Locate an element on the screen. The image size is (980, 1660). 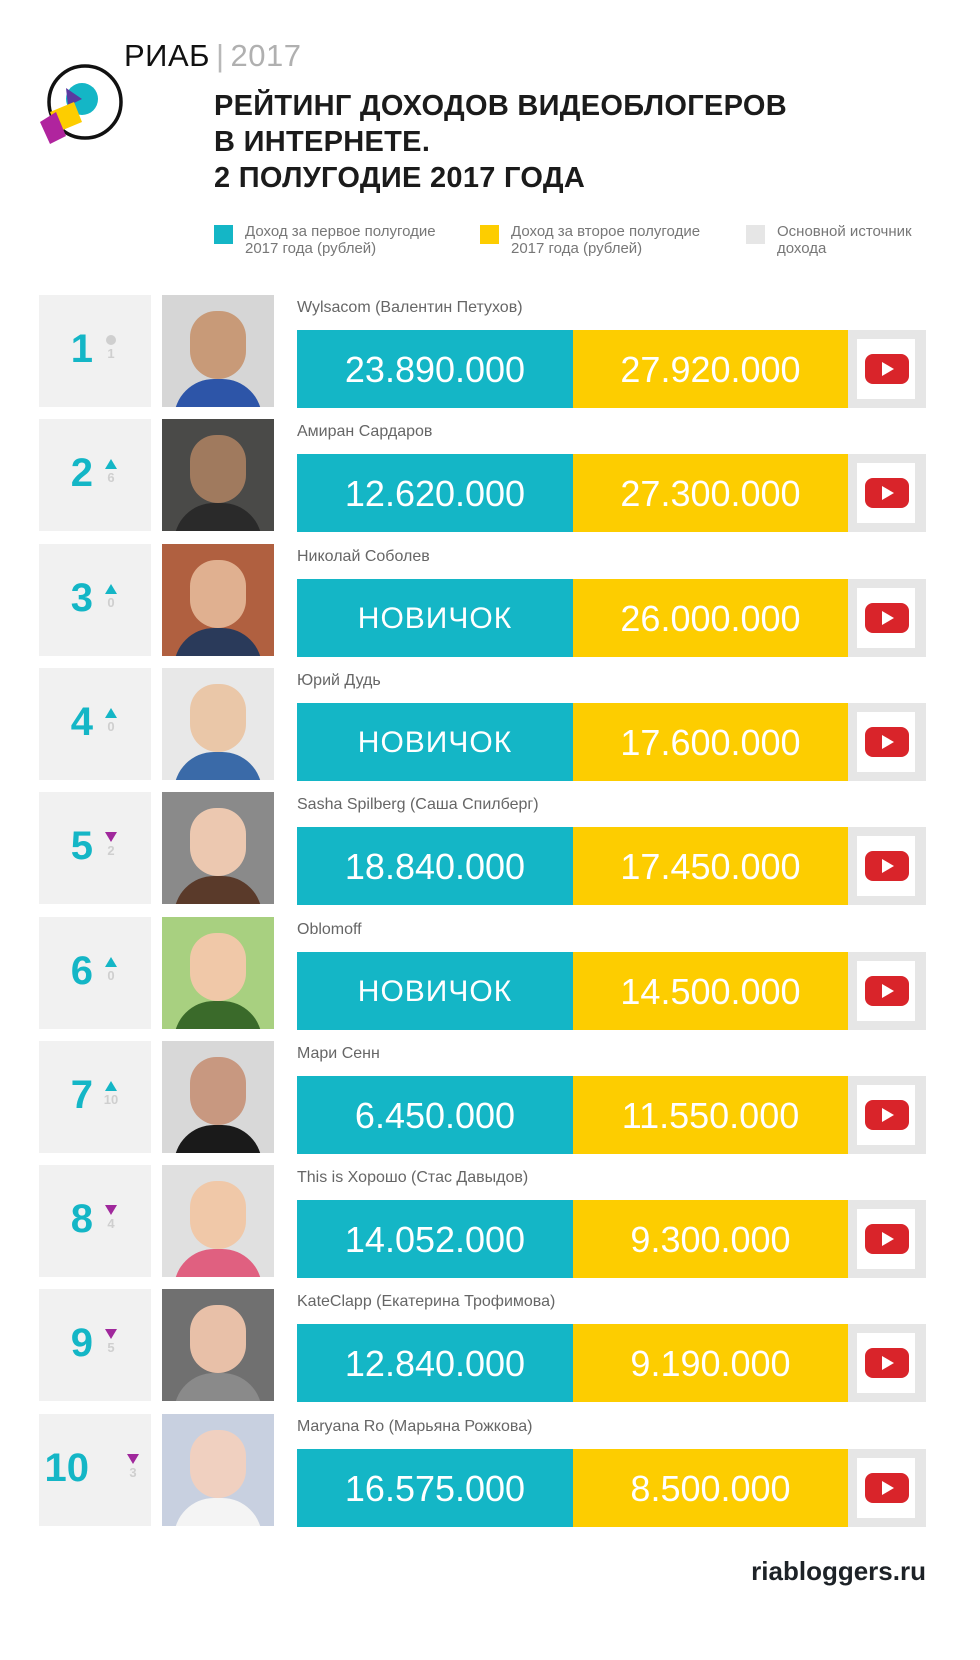
rank-change: 1 is located at coordinates (111, 348).